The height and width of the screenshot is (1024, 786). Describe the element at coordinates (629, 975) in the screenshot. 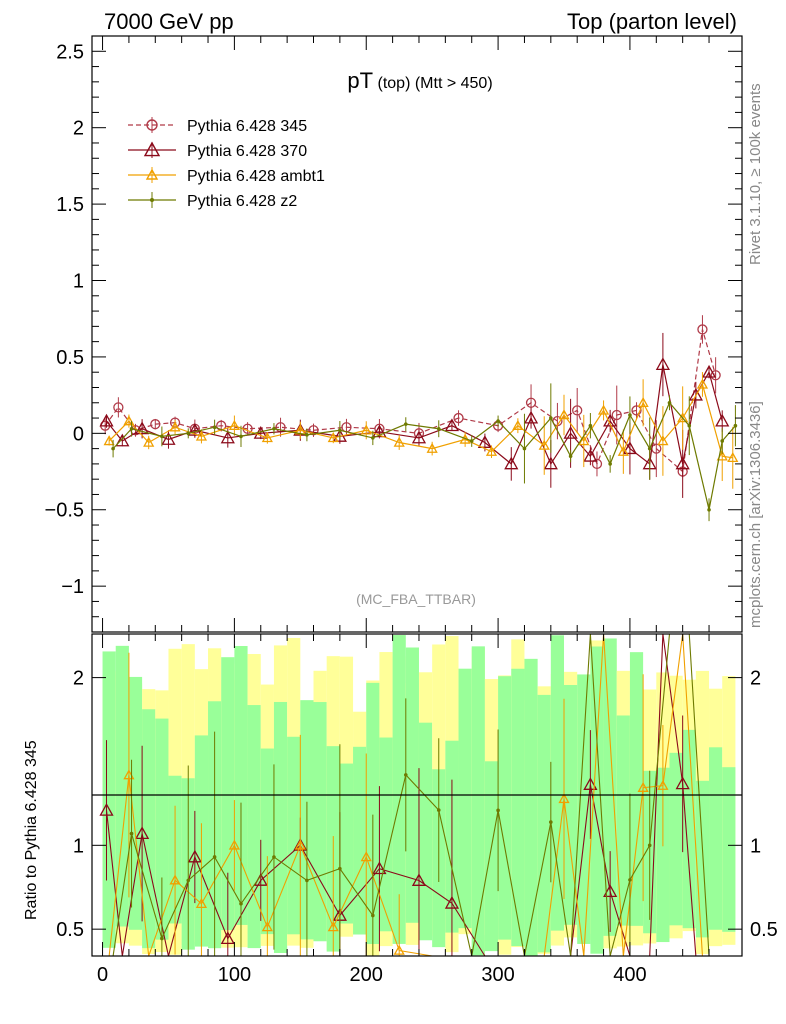

I see `xtick-label: 400` at that location.